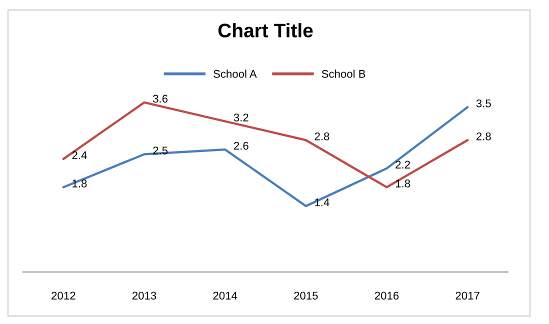 Image resolution: width=549 pixels, height=324 pixels. What do you see at coordinates (160, 98) in the screenshot?
I see `data-label: 3.6` at bounding box center [160, 98].